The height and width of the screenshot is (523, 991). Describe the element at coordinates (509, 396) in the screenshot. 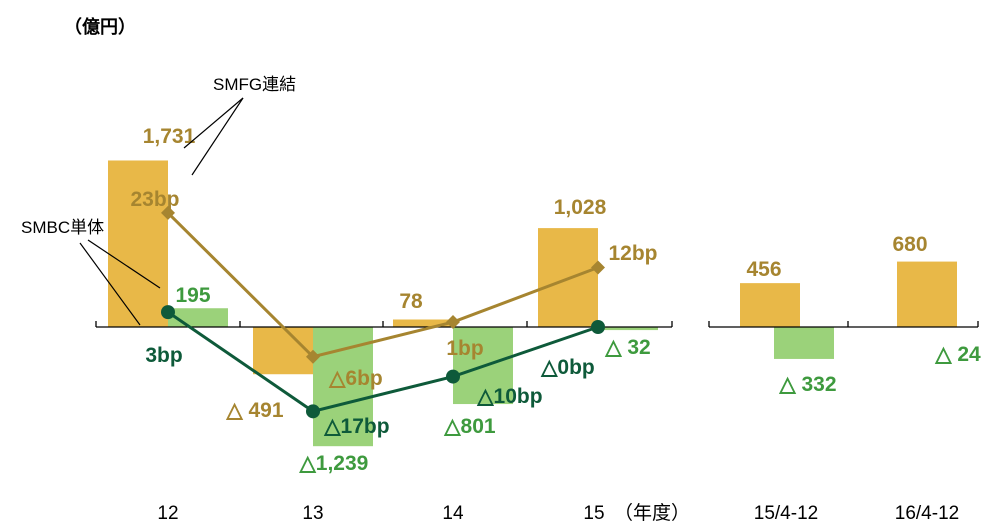

I see `bp-label-smbc: △10bp` at that location.